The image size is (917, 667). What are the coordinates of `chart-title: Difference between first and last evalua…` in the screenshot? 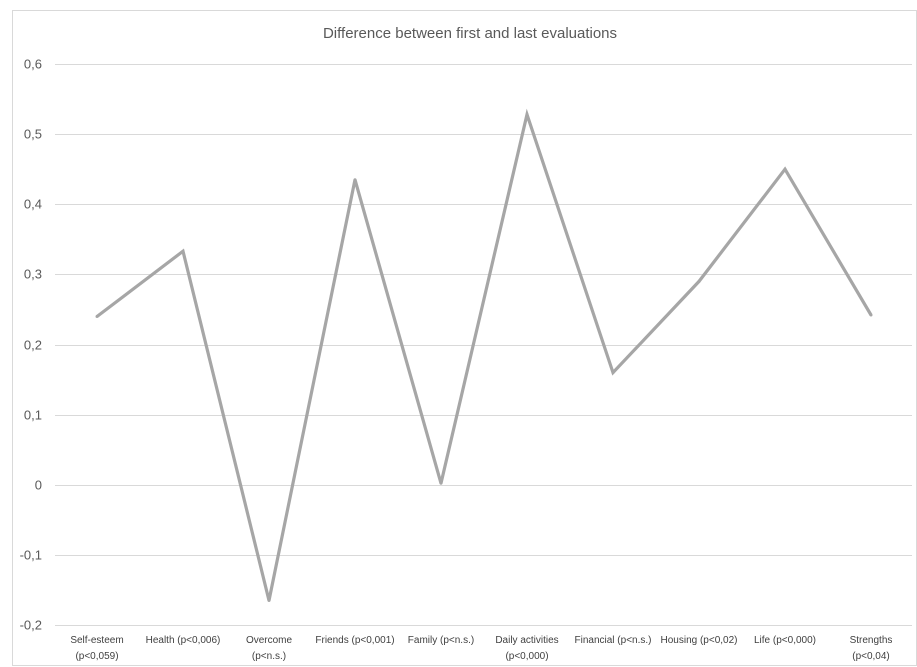 It's located at (470, 33).